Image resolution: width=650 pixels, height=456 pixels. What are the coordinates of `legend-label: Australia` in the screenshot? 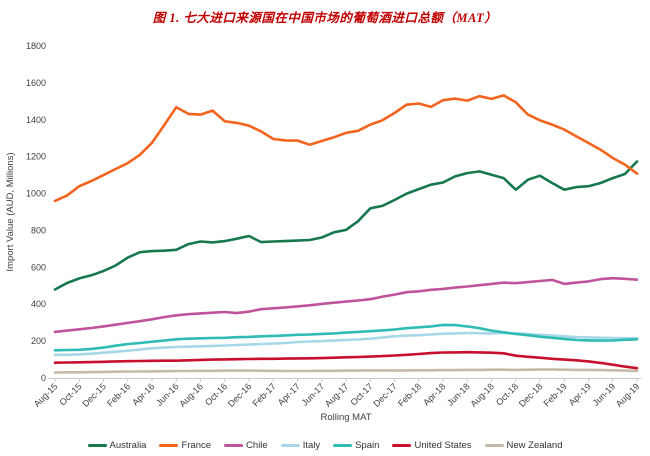 It's located at (128, 445).